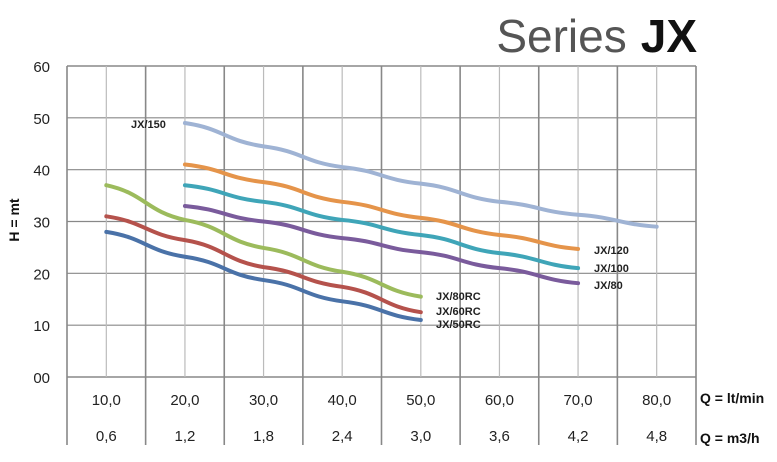 Image resolution: width=777 pixels, height=462 pixels. Describe the element at coordinates (263, 275) in the screenshot. I see `series-line-jx-50rc` at that location.